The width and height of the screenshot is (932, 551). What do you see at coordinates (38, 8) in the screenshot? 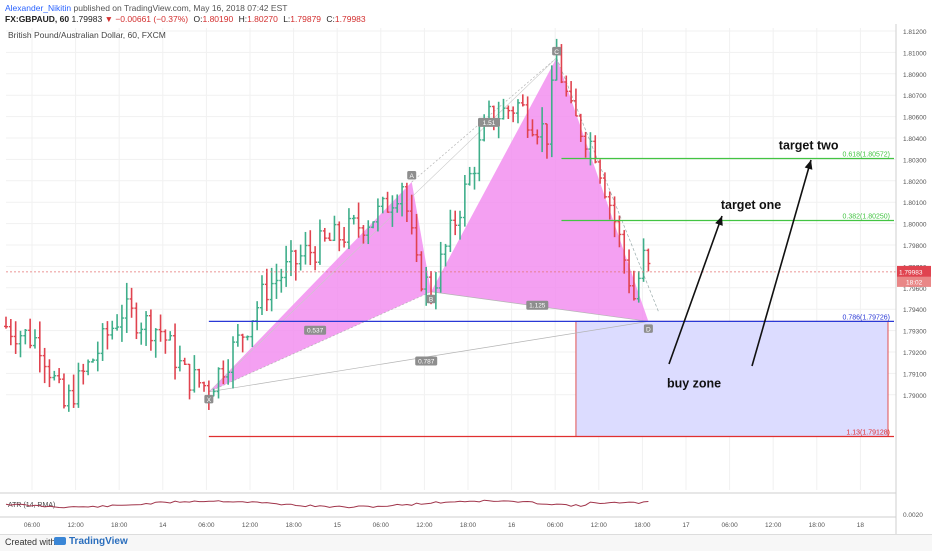
I see `author-link: Alexander_Nikitin` at bounding box center [38, 8].